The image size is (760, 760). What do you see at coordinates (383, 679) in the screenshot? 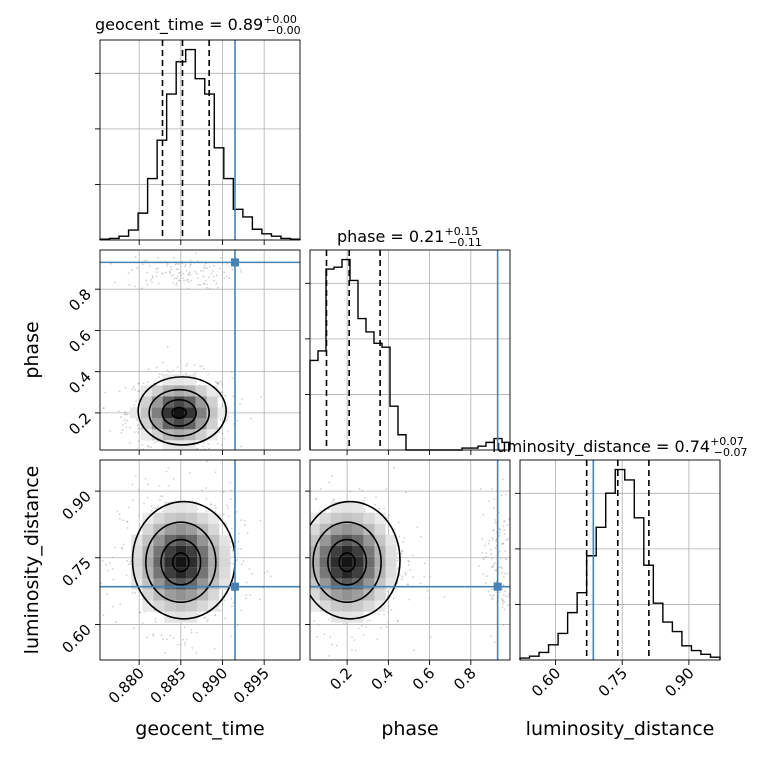
I see `x-tick-label: 0.4` at bounding box center [383, 679].